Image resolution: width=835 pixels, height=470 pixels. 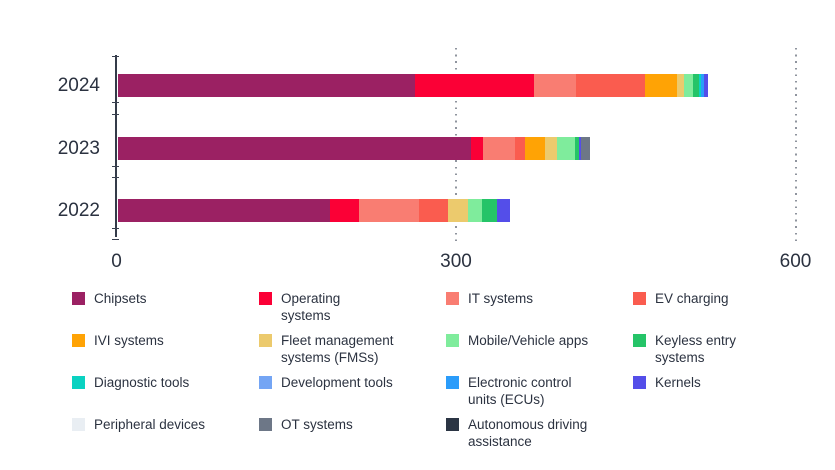 What do you see at coordinates (475, 210) in the screenshot?
I see `bar-segment-mobile-vehicle-apps-2022` at bounding box center [475, 210].